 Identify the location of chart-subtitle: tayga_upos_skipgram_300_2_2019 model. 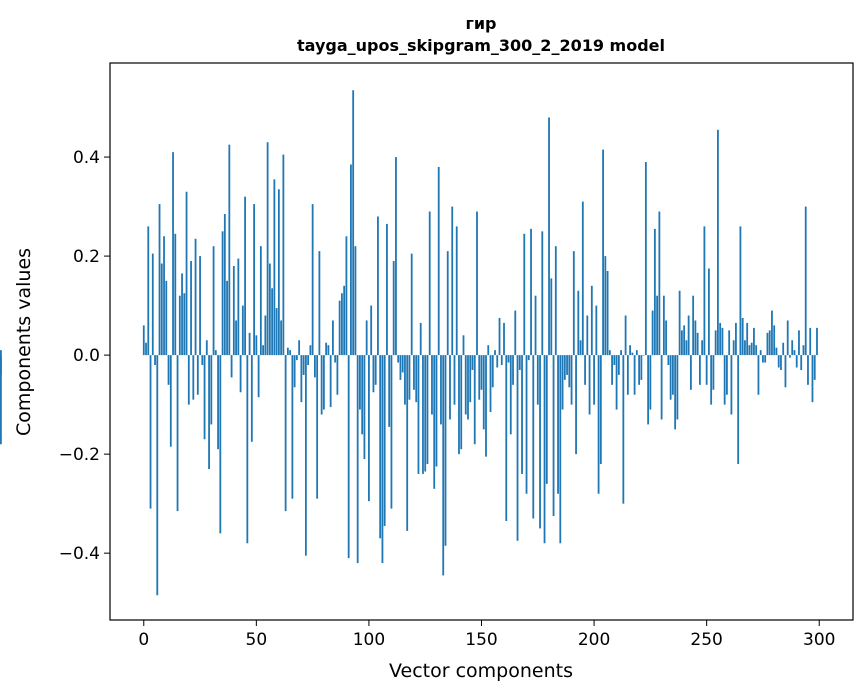
(481, 45).